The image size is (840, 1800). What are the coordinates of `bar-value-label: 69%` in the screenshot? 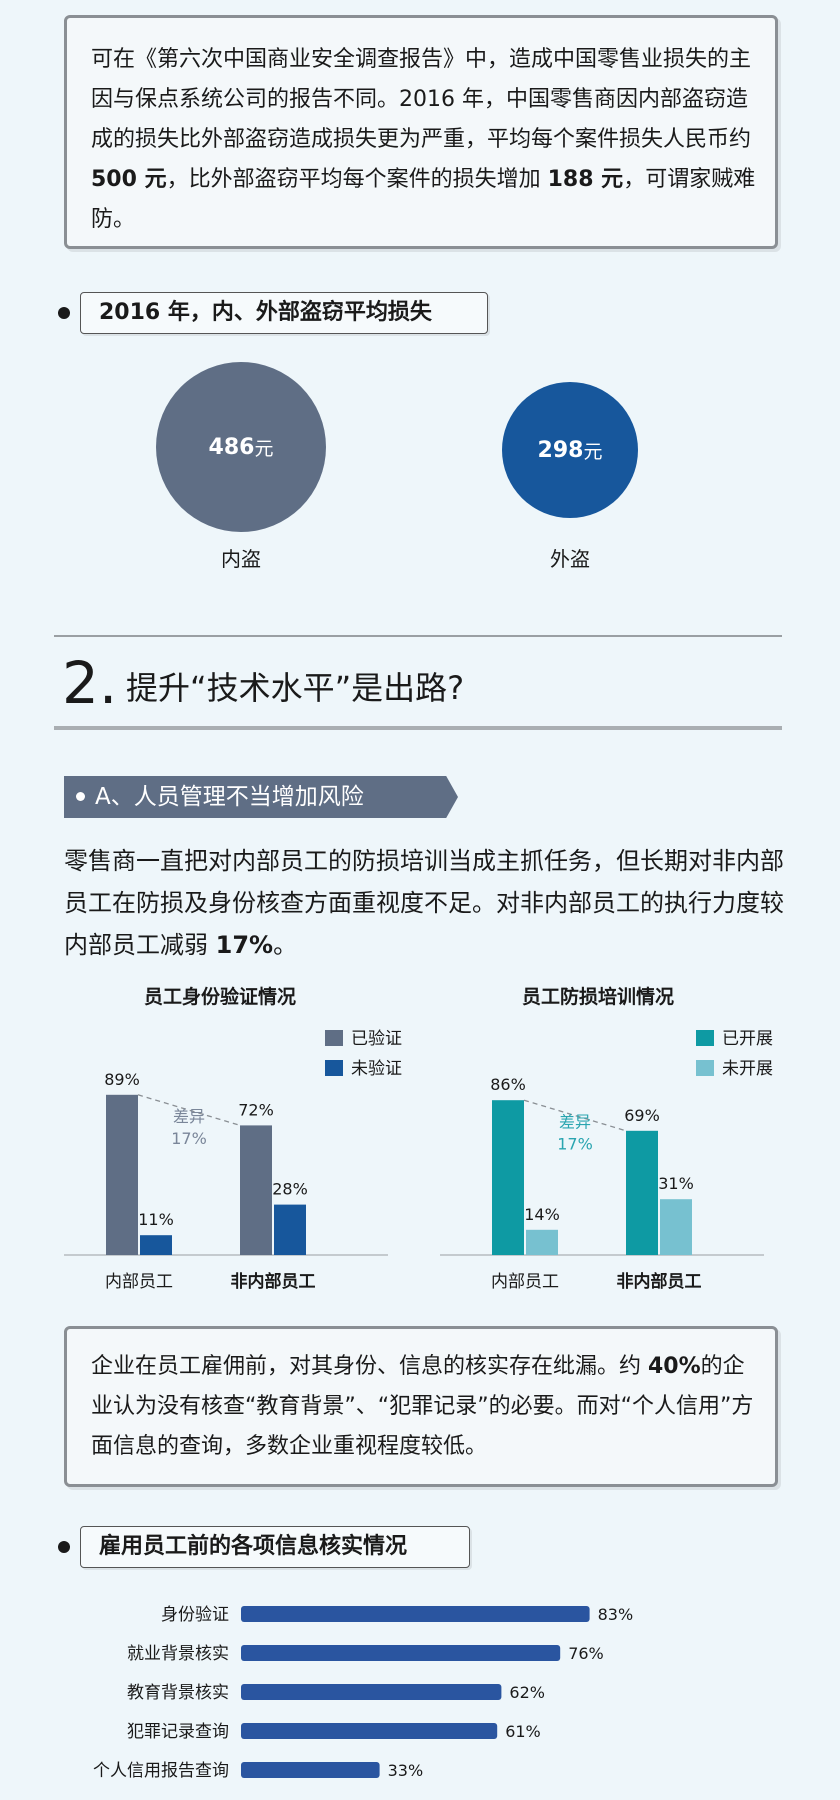 It's located at (642, 1115).